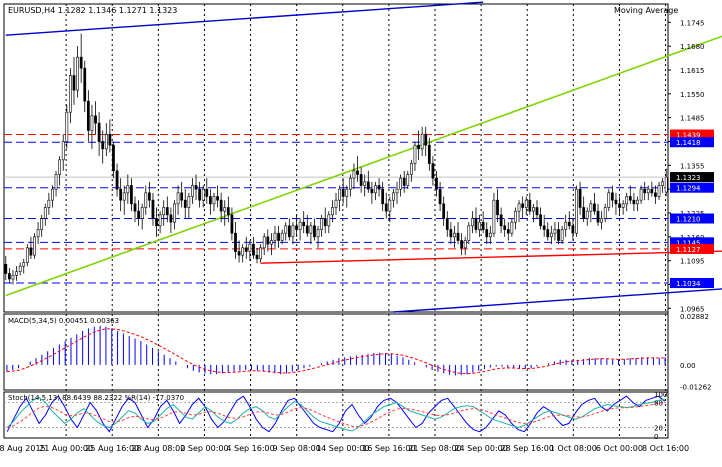 The width and height of the screenshot is (722, 467). I want to click on macd-pane, so click(336, 350).